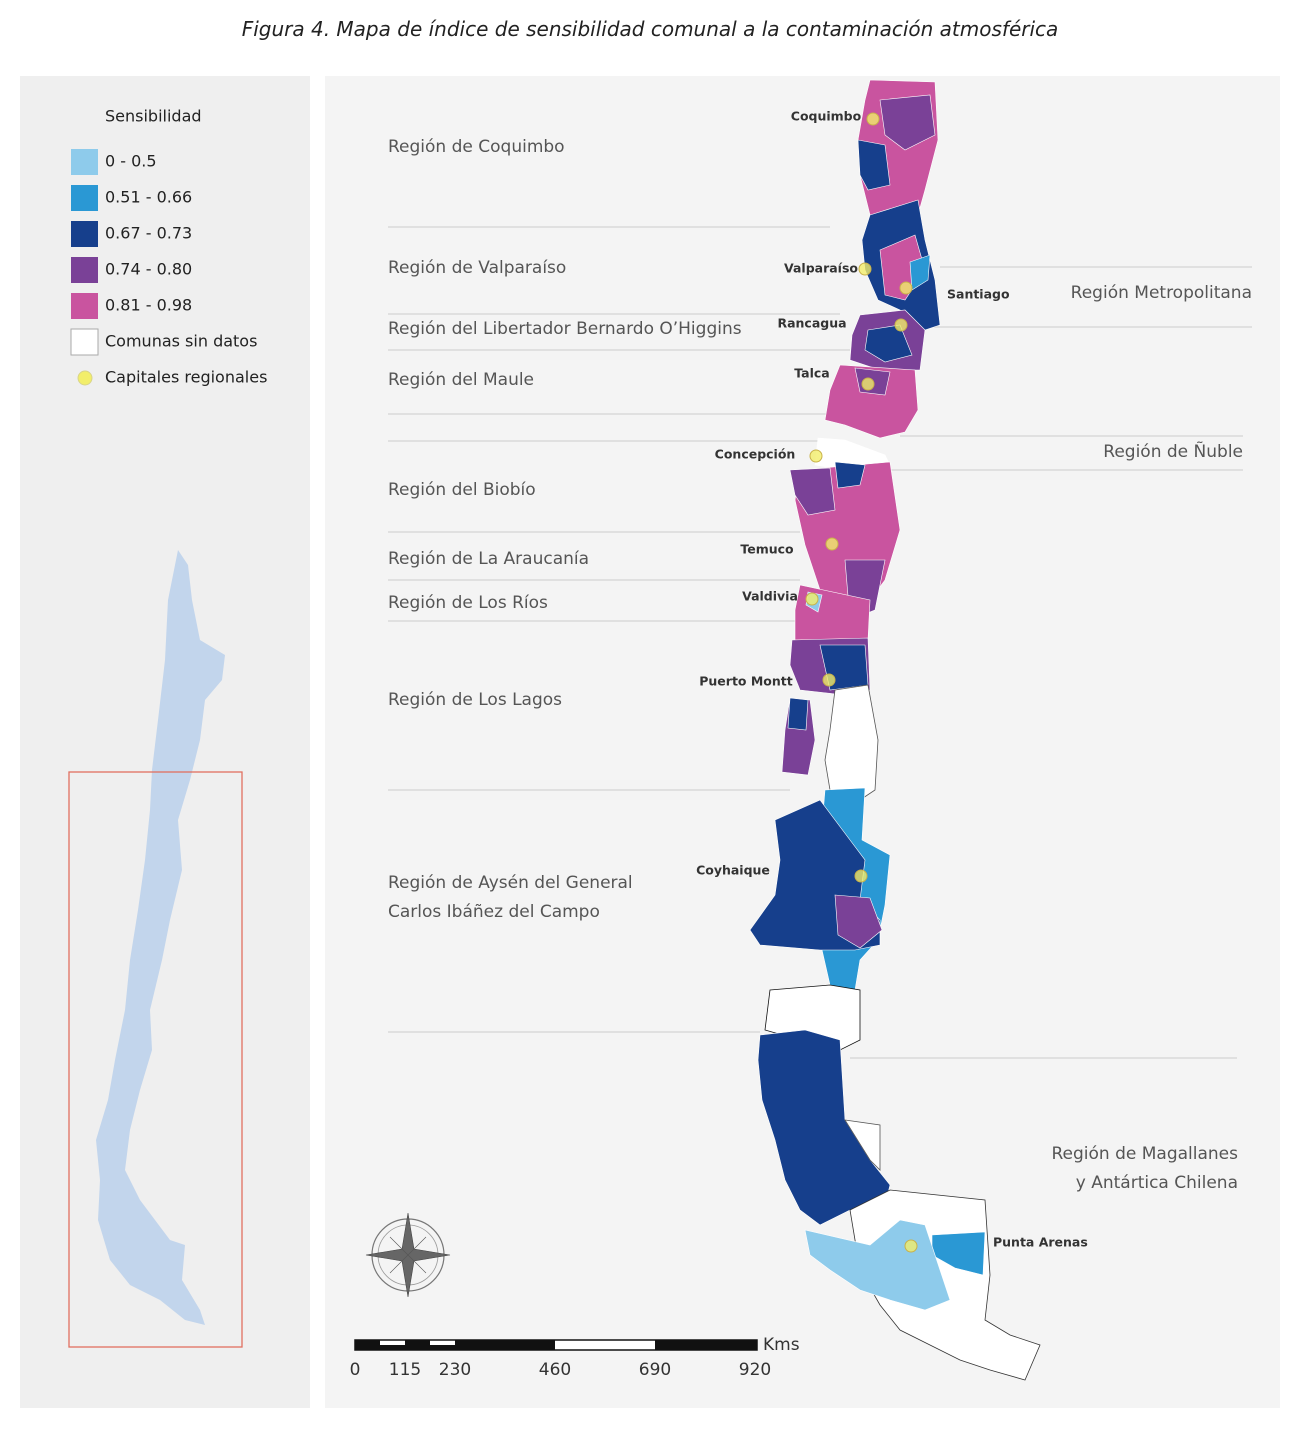 This screenshot has height=1434, width=1300. I want to click on region-label: Región Metropolitana, so click(1161, 293).